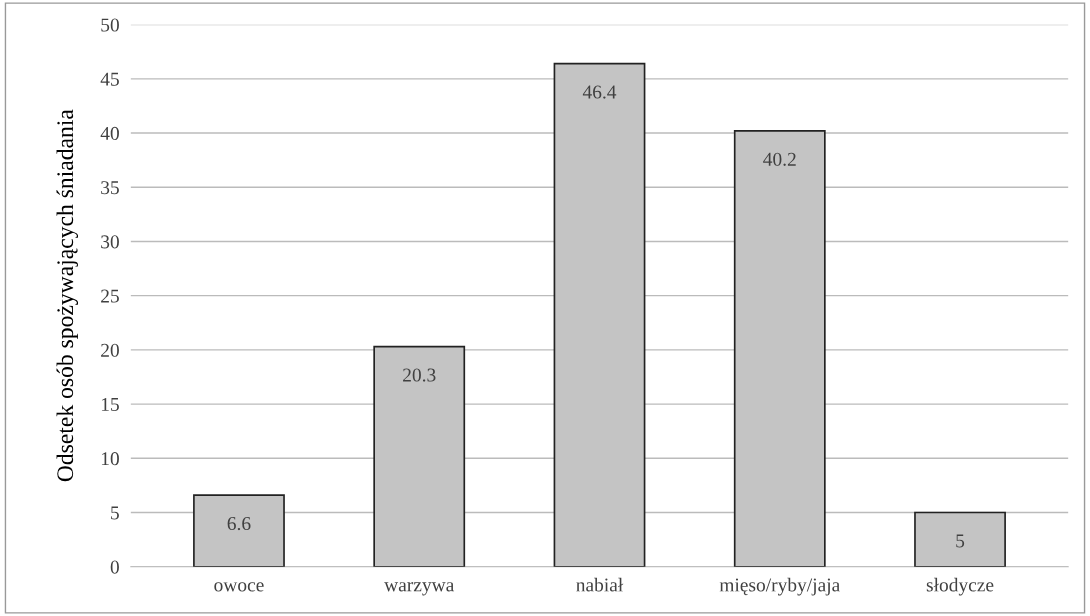 Image resolution: width=1090 pixels, height=616 pixels. Describe the element at coordinates (110, 459) in the screenshot. I see `y-tick-label: 10` at that location.